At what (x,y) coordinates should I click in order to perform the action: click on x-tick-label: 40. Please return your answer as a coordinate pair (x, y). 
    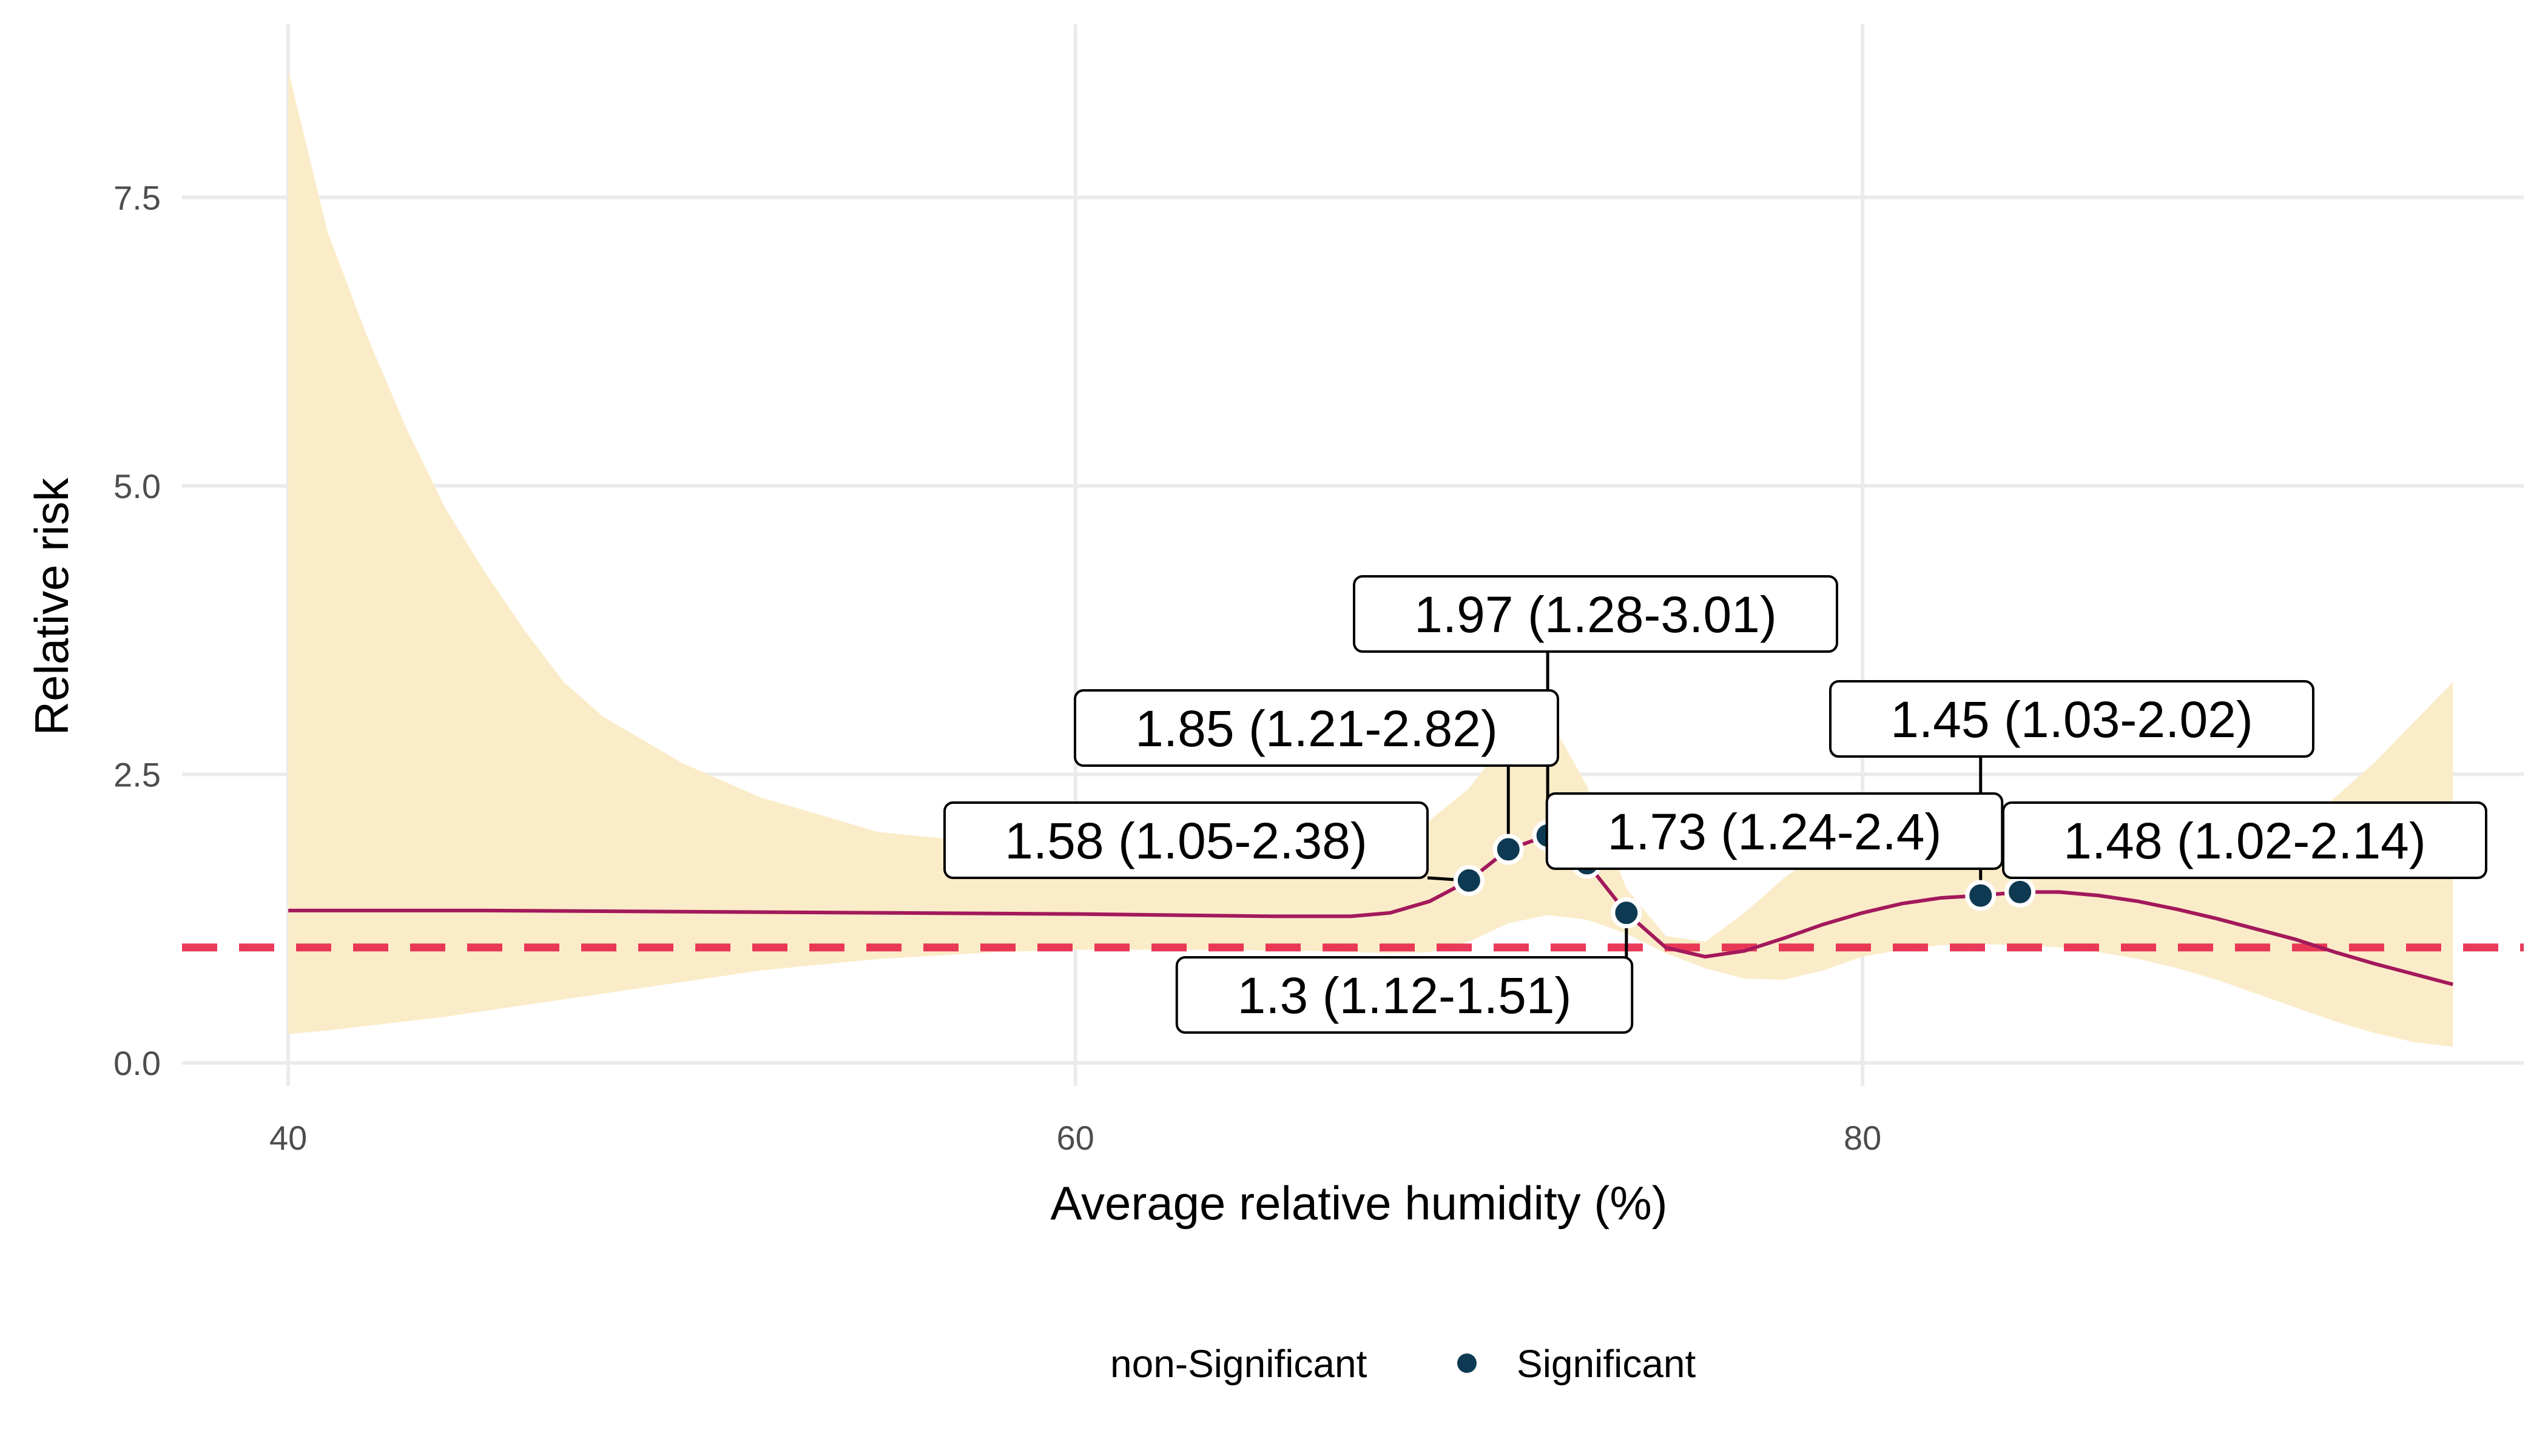
    Looking at the image, I should click on (288, 1138).